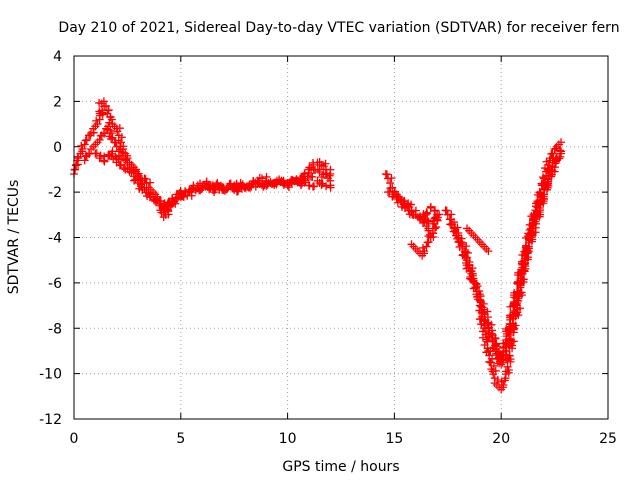  Describe the element at coordinates (74, 439) in the screenshot. I see `x-tick-label: 0` at that location.